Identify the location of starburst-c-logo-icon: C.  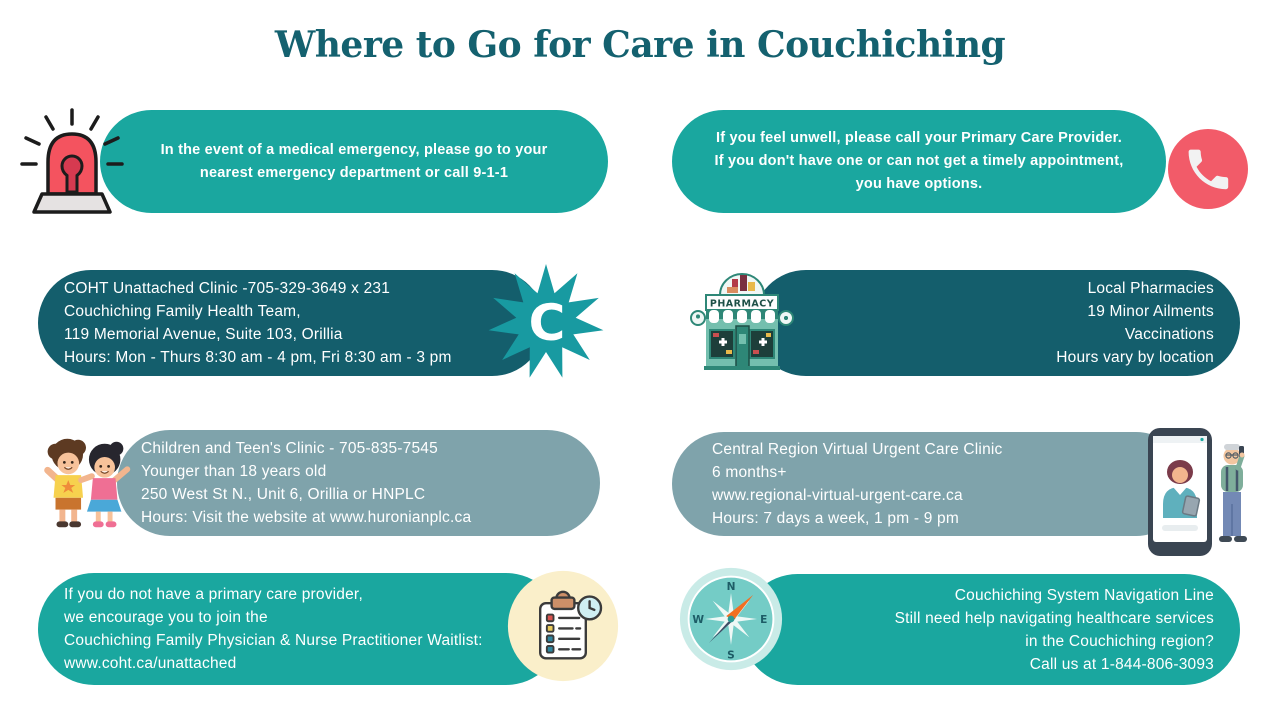
(546, 322).